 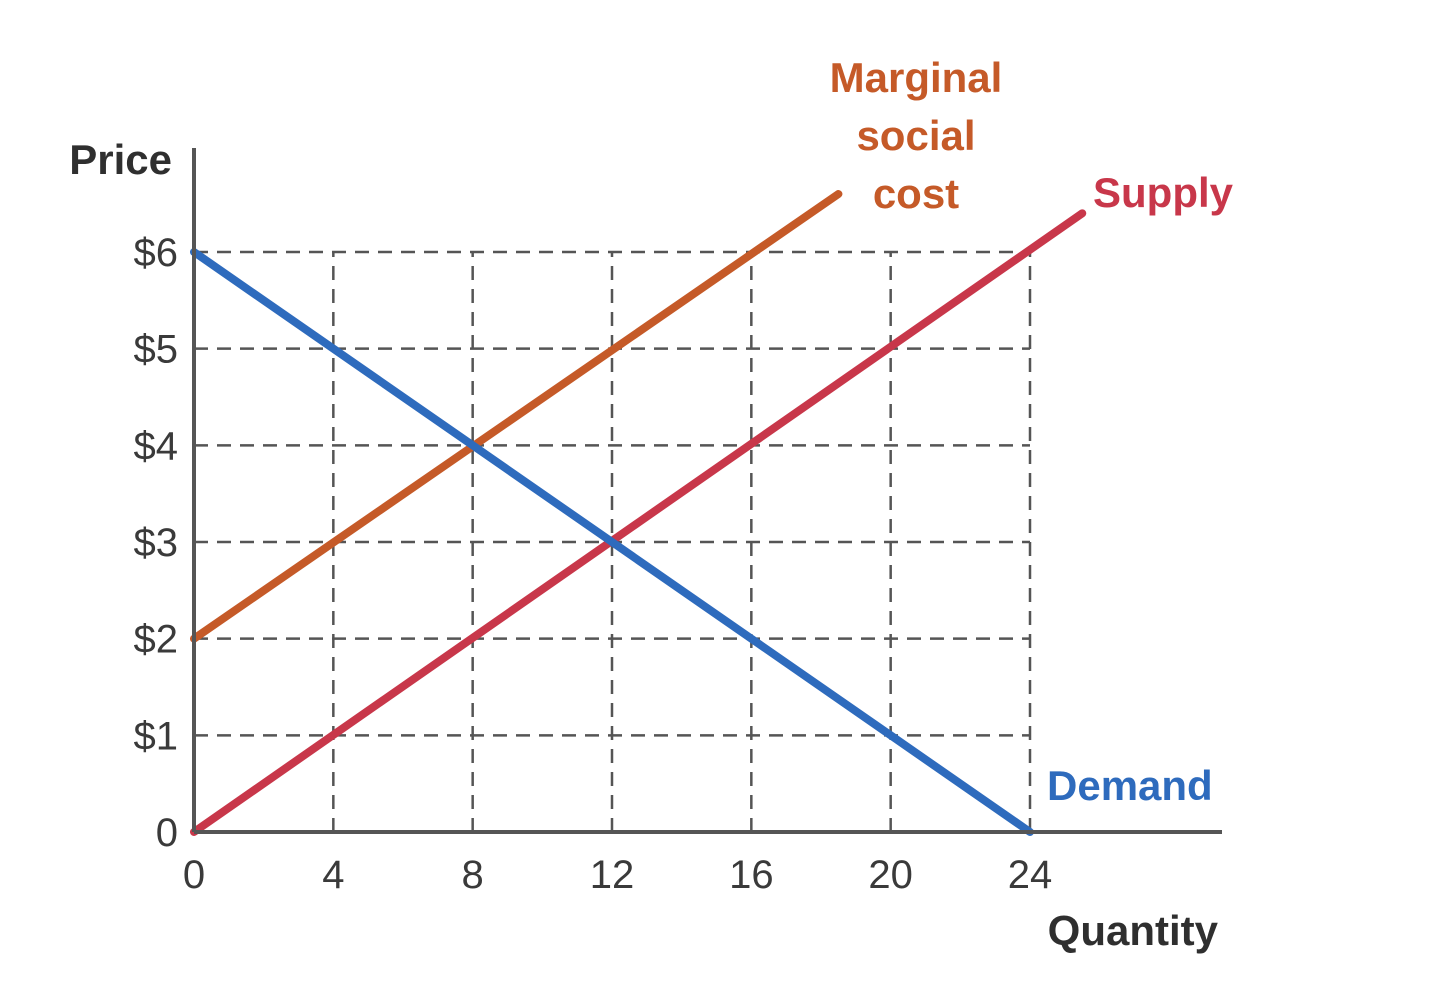 What do you see at coordinates (916, 77) in the screenshot?
I see `series-label-line: Marginal` at bounding box center [916, 77].